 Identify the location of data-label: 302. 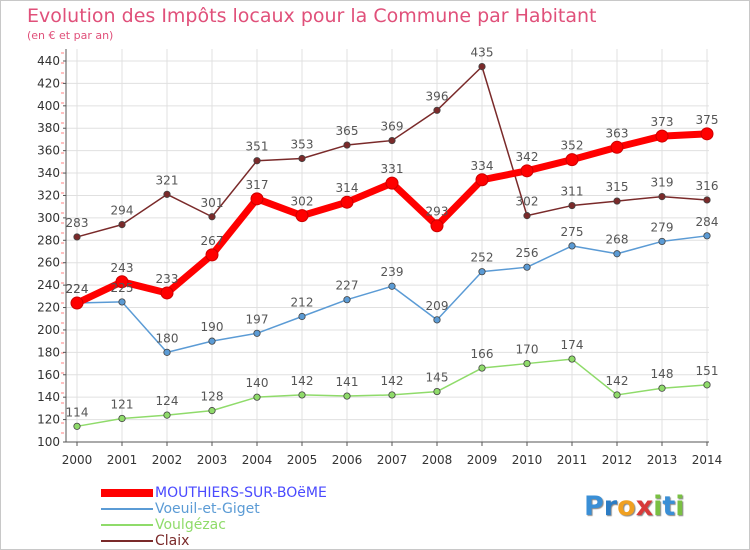
(527, 202).